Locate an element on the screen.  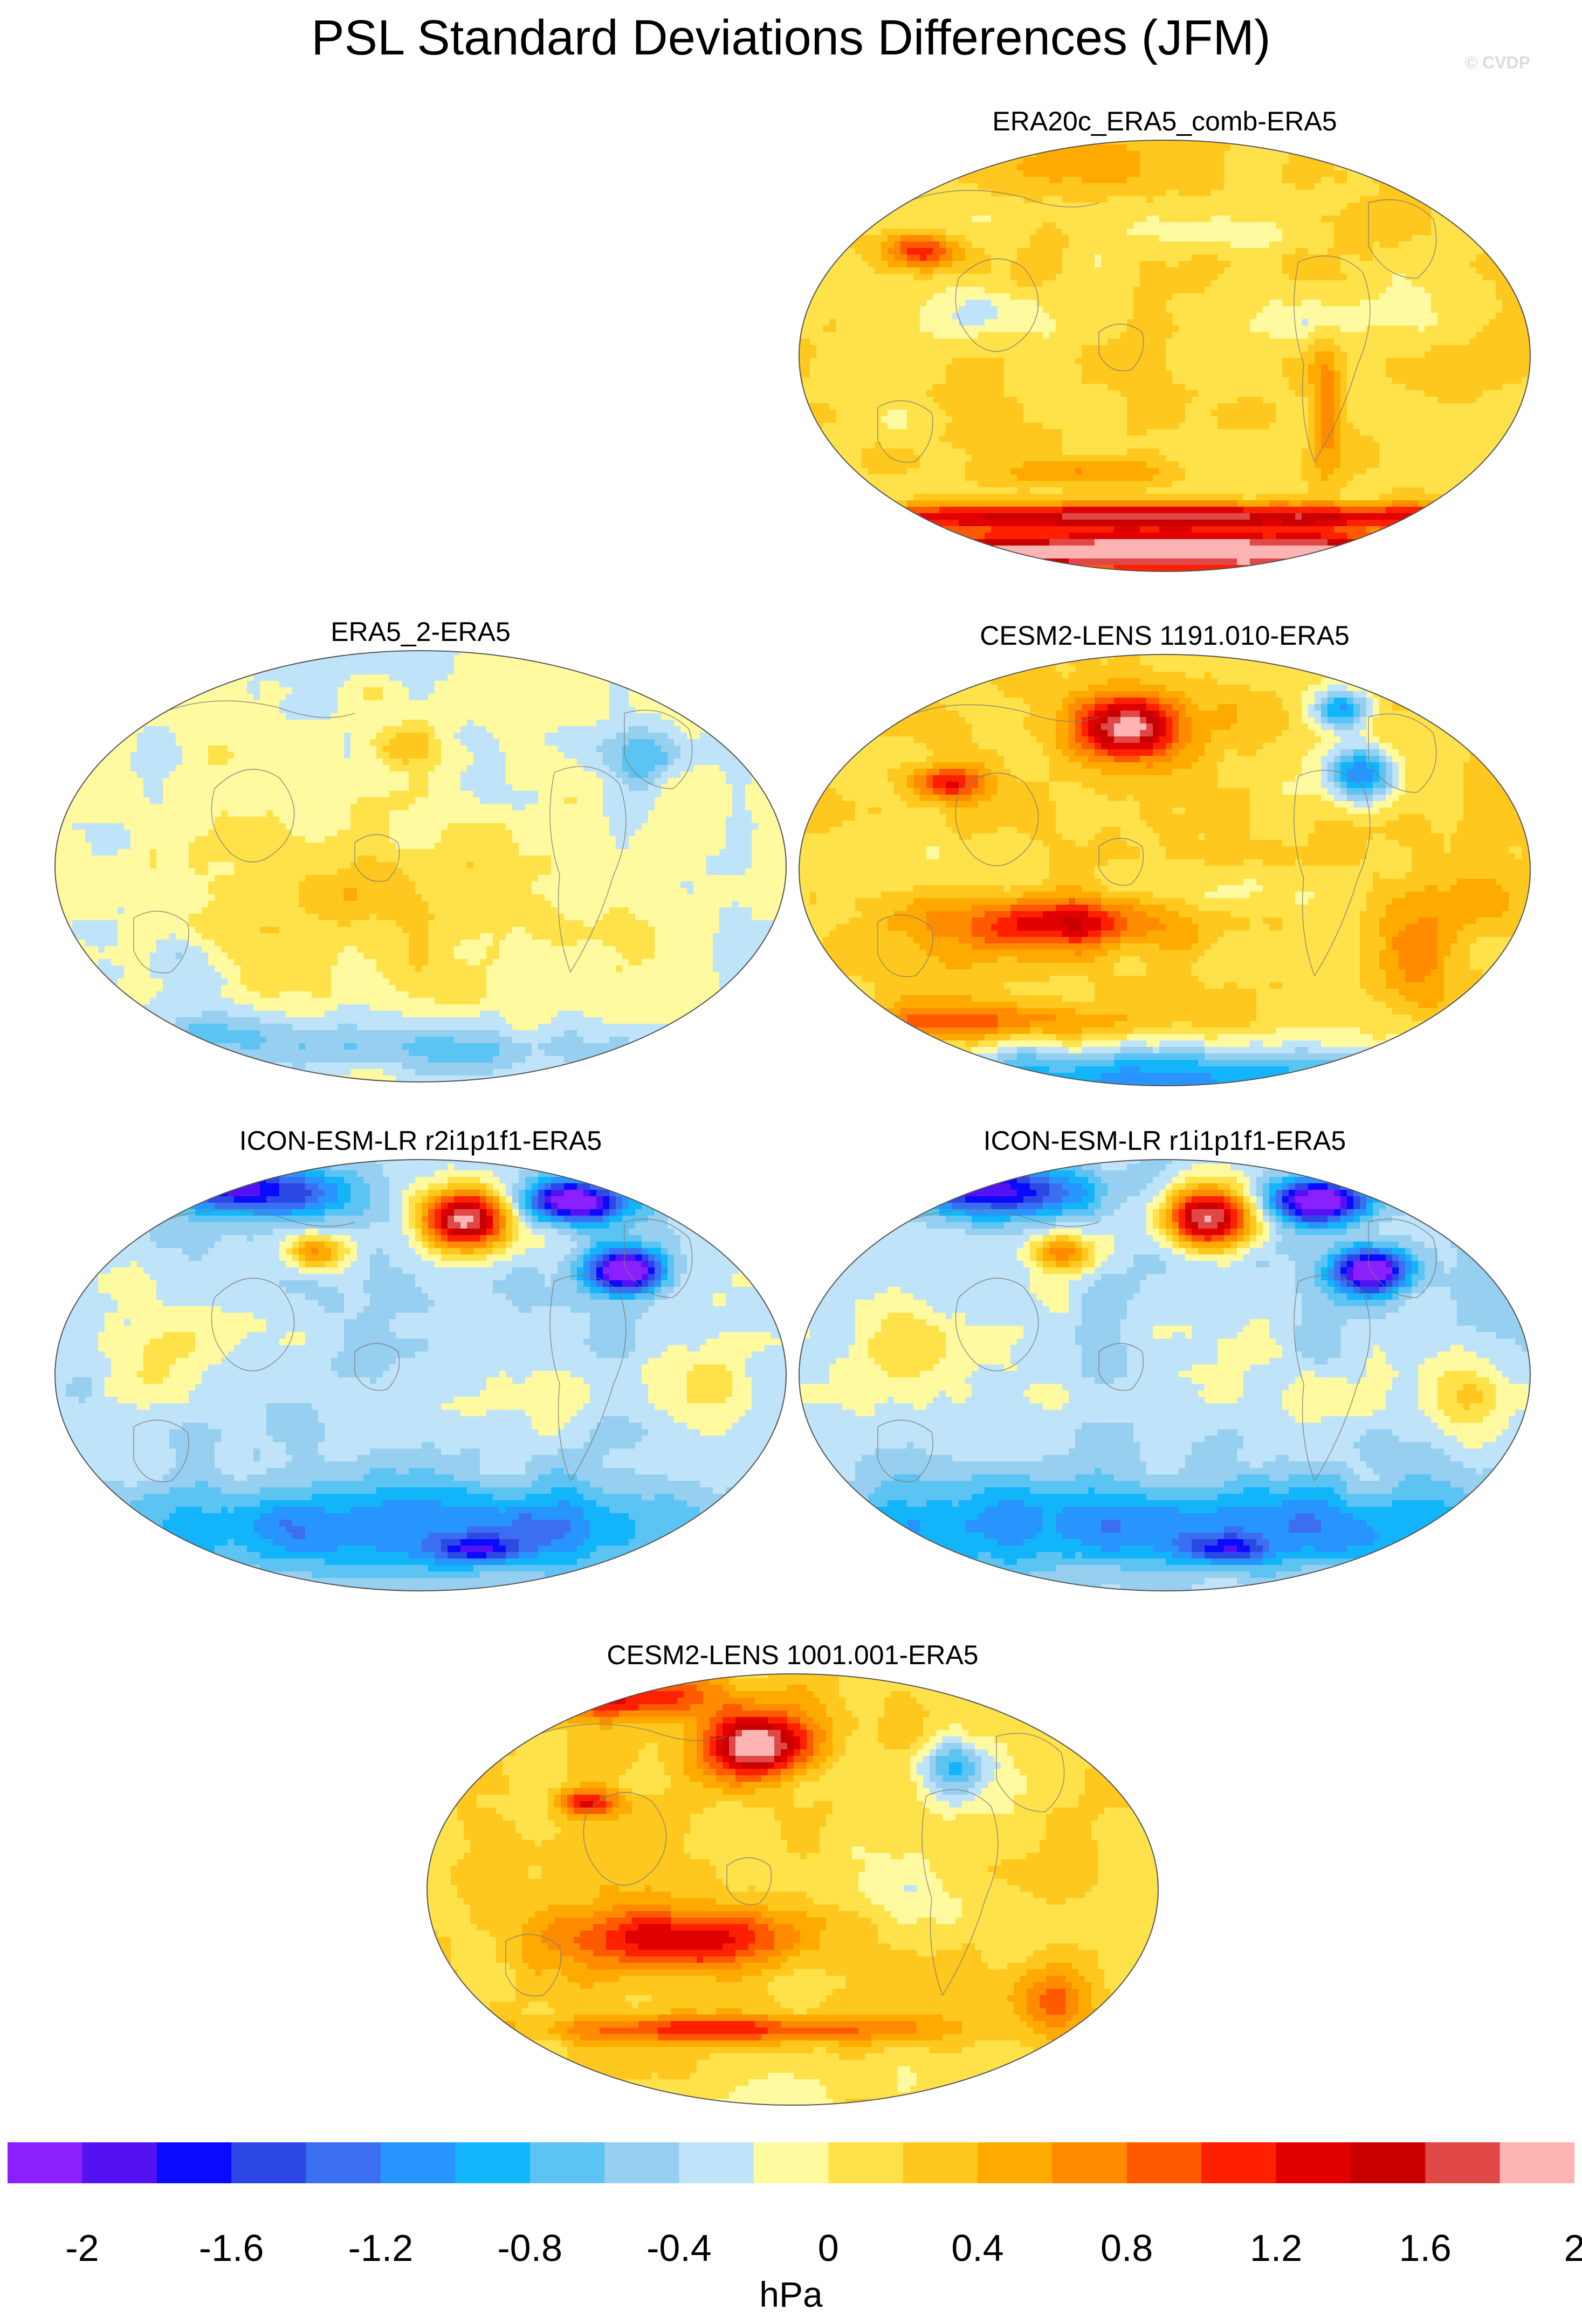
panel-title-cesm-1191: CESM2-LENS 1191.010-ERA5 is located at coordinates (1164, 635).